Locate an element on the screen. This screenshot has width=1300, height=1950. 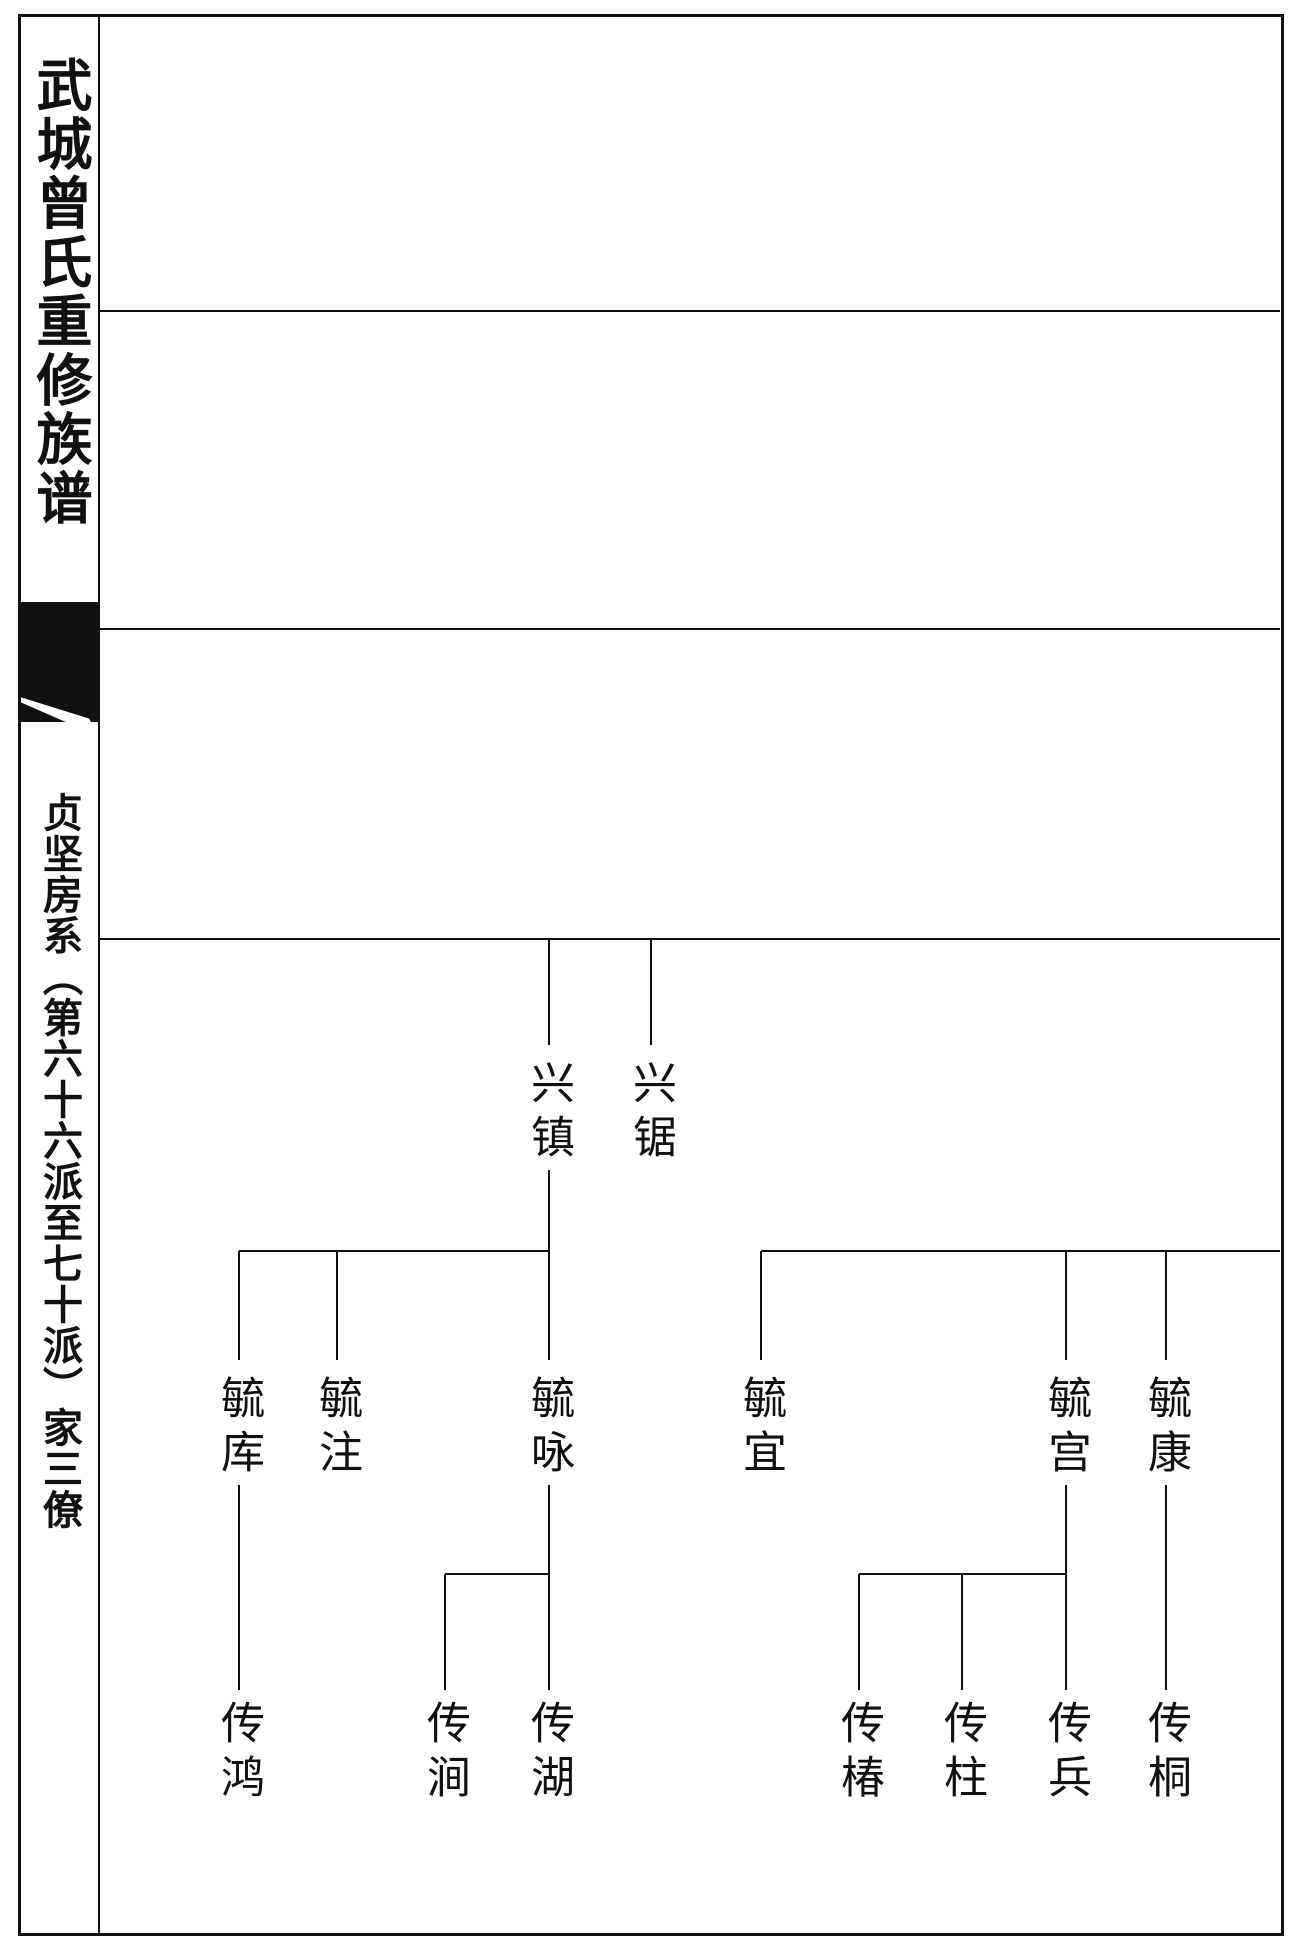
person-chuanbing: 传兵 is located at coordinates (1065, 1754).